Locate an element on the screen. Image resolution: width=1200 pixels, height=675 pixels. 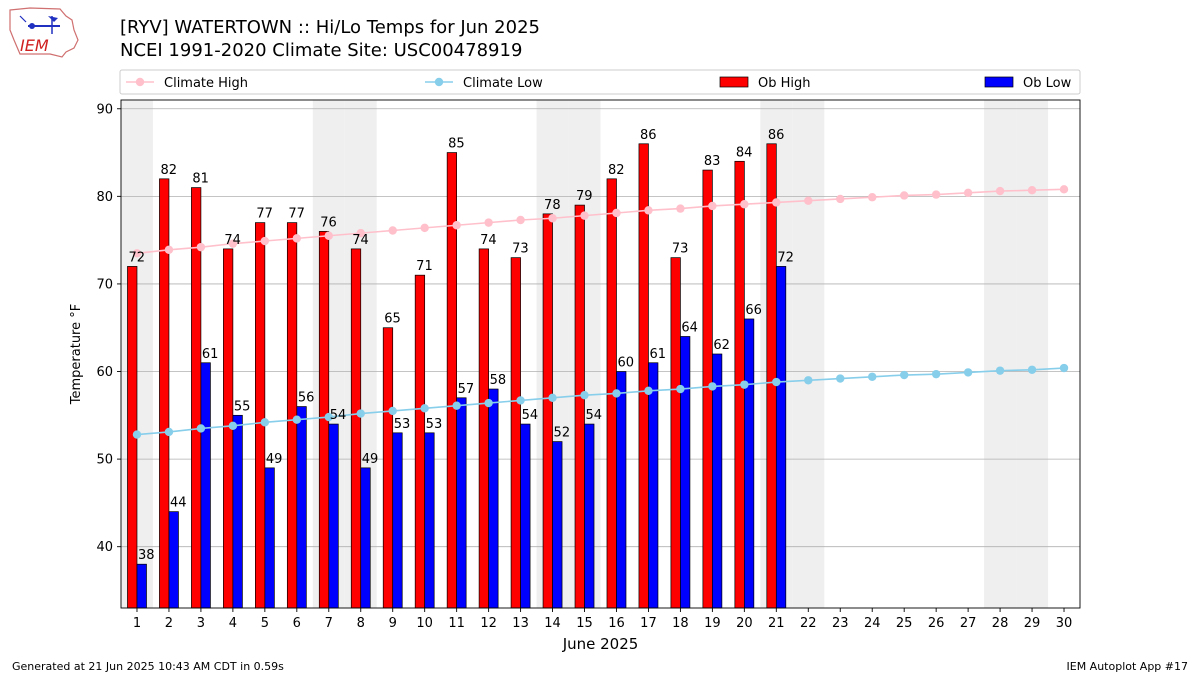
xtick-label-29: 29 is located at coordinates (1032, 623).